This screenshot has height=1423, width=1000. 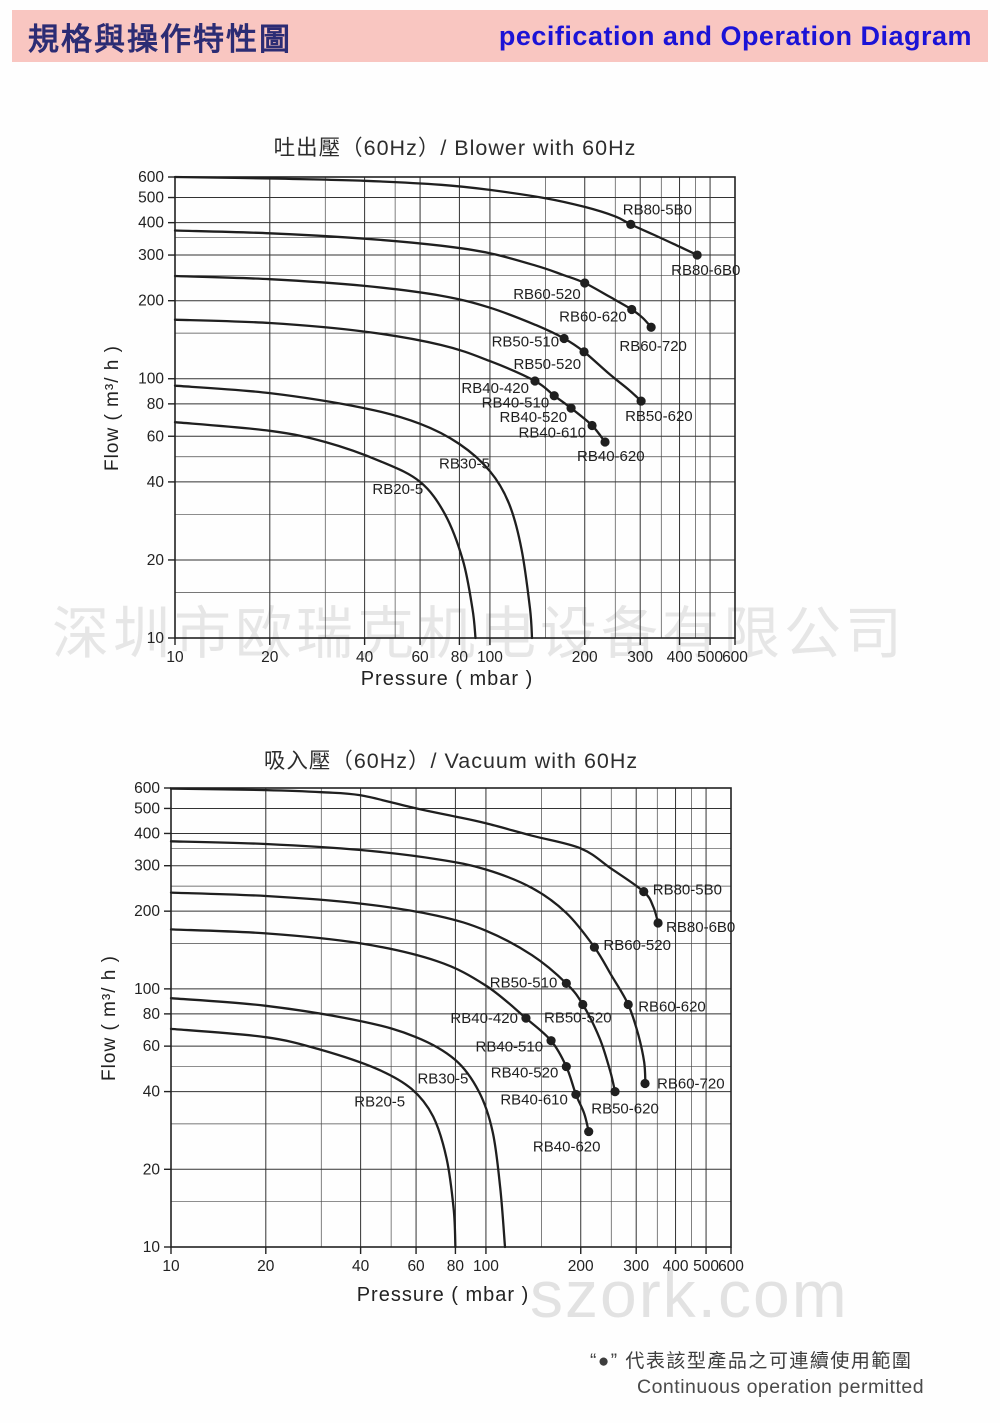 I want to click on curve-label-RB40-420: RB40-420, so click(x=495, y=388).